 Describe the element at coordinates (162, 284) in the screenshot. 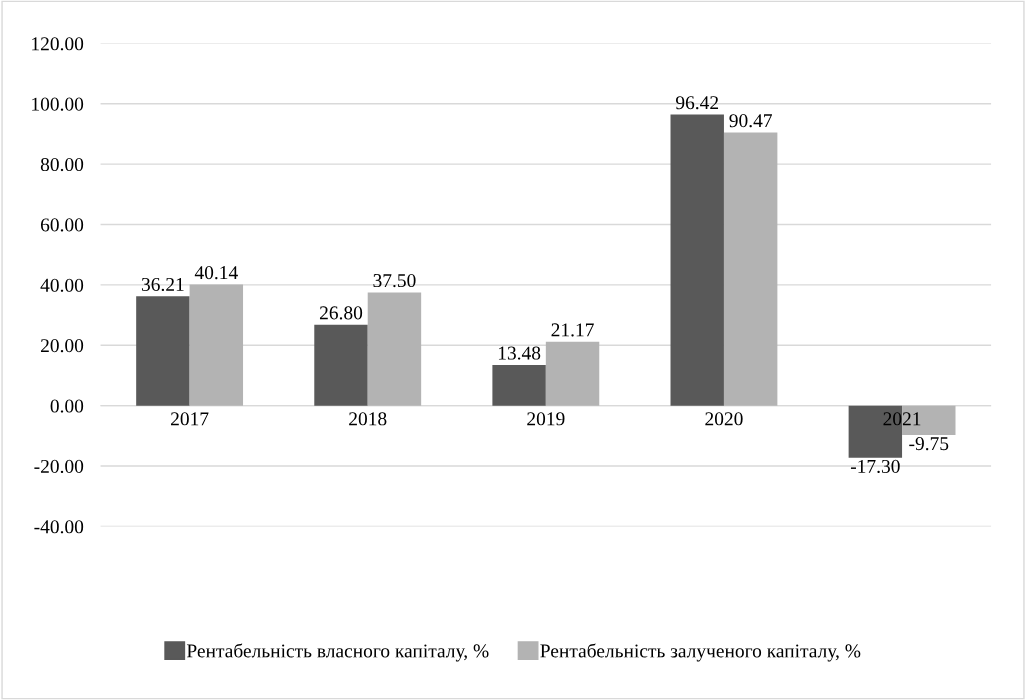

I see `data-label: 36.21` at that location.